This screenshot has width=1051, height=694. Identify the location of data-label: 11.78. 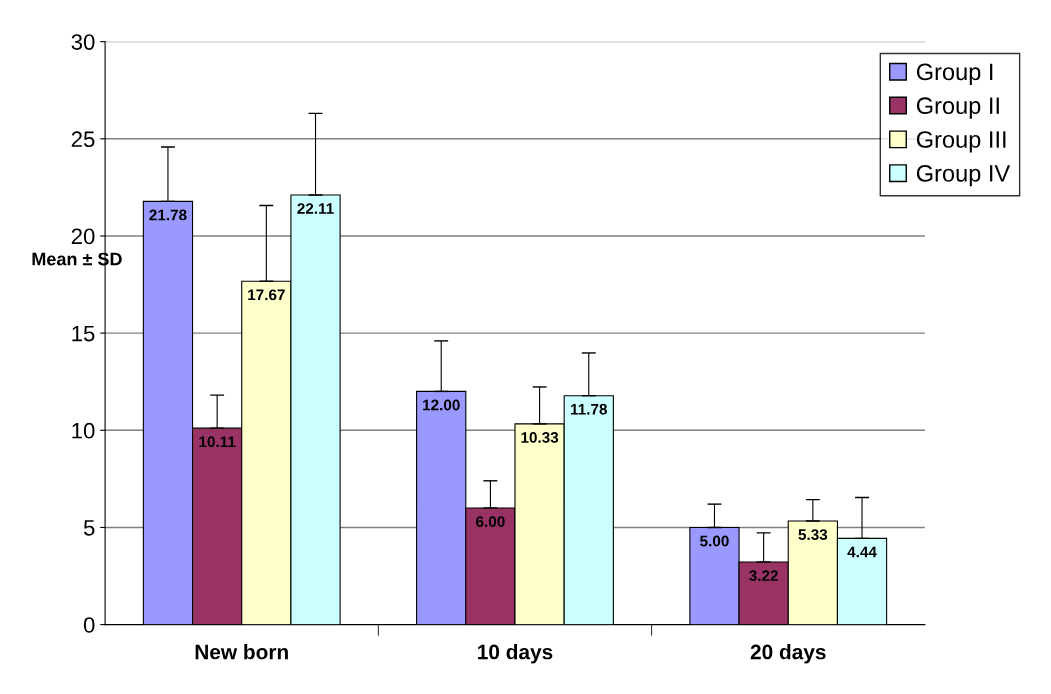
(589, 409).